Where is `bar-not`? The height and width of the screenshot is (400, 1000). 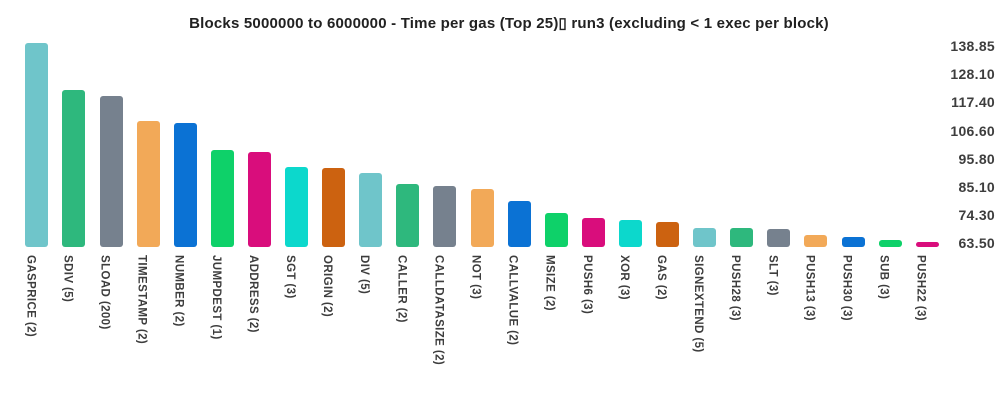
bar-not is located at coordinates (482, 218).